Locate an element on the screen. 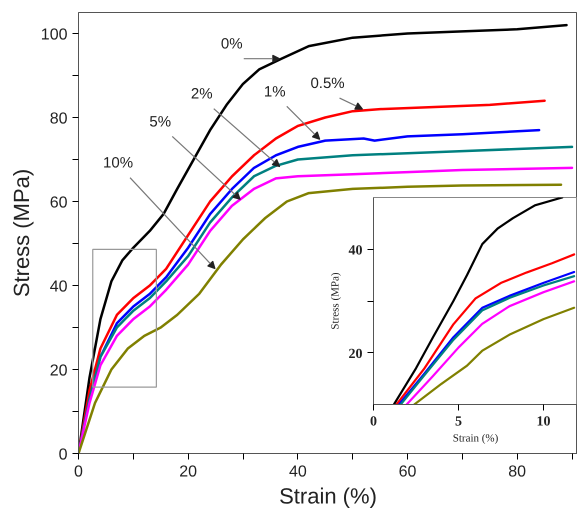 This screenshot has height=520, width=577. y-tick-label: 0 is located at coordinates (63, 455).